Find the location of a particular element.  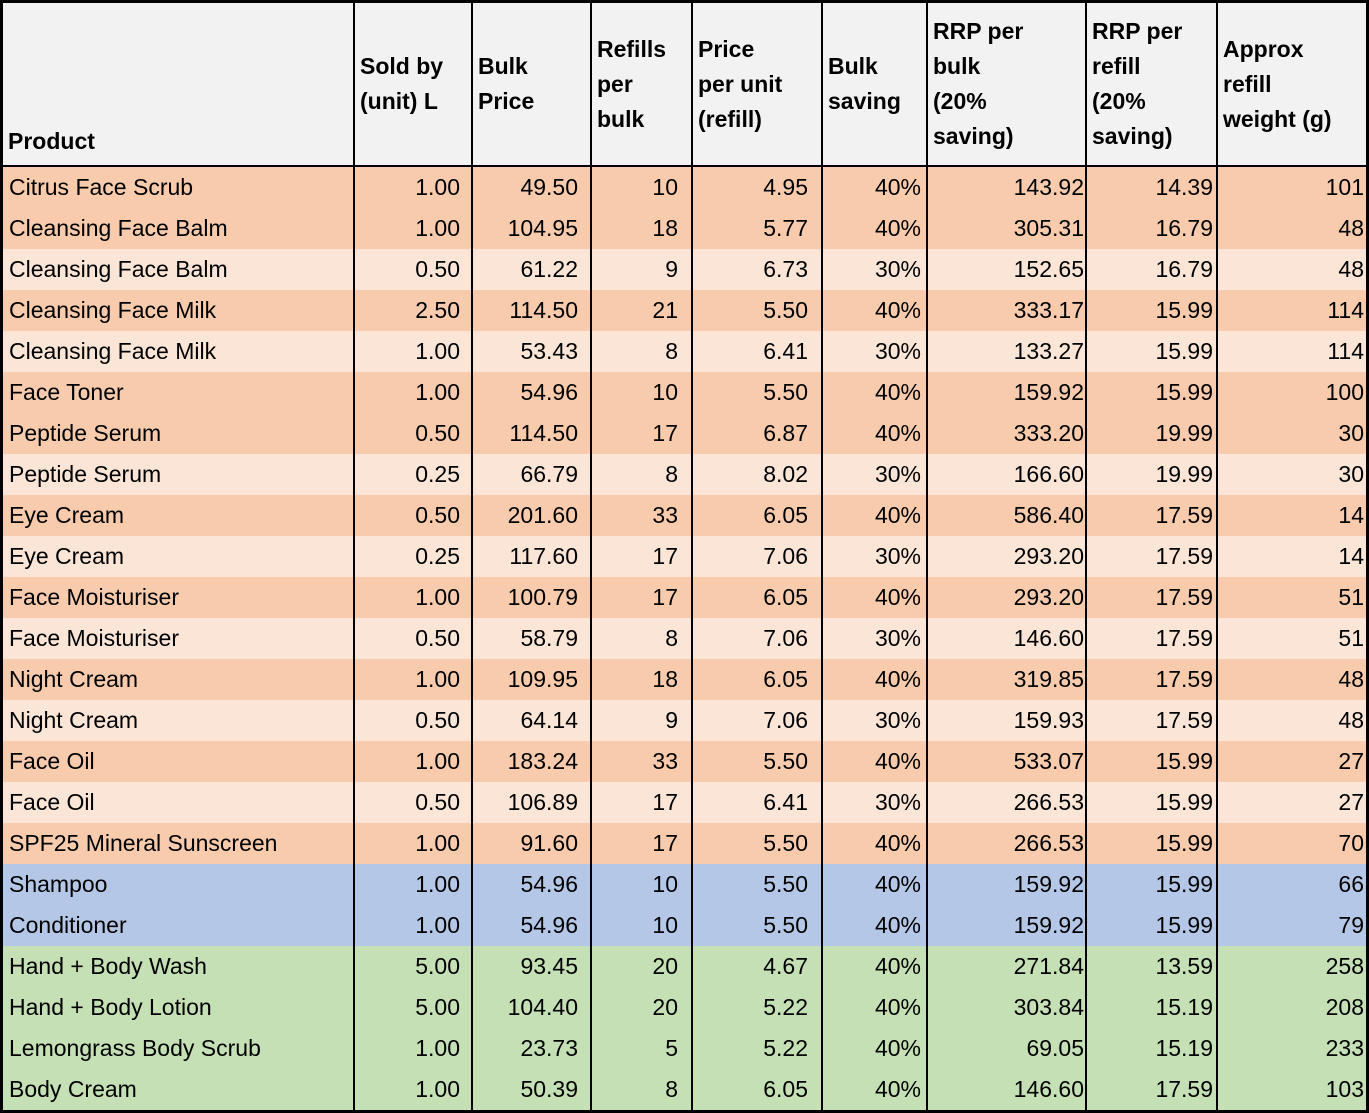

cell-rrp-per-bulk: 293.20 is located at coordinates (1007, 556).